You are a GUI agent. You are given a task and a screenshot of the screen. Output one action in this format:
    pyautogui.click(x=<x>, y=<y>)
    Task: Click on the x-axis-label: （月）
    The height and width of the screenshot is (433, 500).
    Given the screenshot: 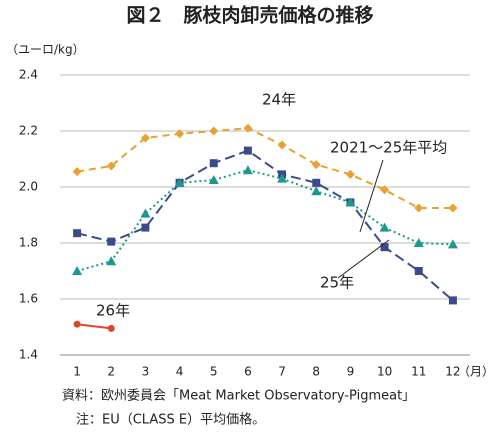 What is the action you would take?
    pyautogui.click(x=476, y=372)
    